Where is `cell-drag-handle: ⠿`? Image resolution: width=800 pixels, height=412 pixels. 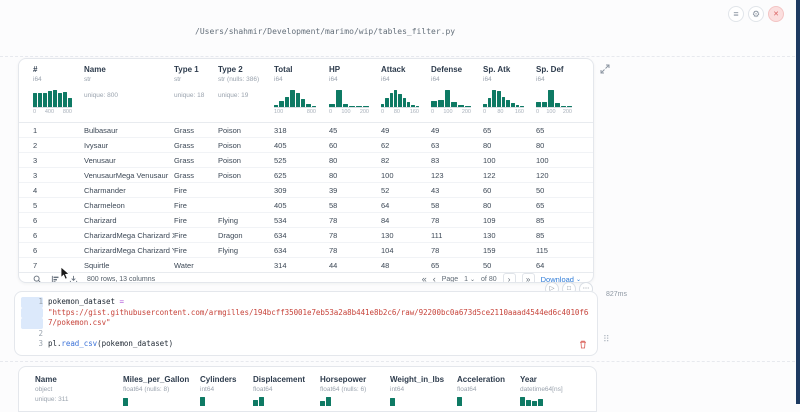
cell-drag-handle: ⠿ is located at coordinates (606, 340).